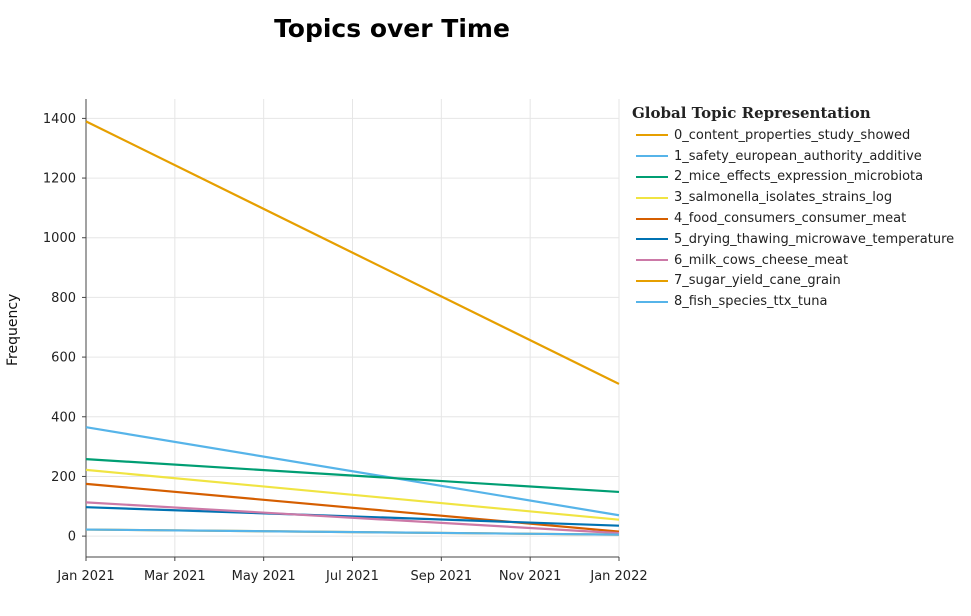 Image resolution: width=971 pixels, height=616 pixels. What do you see at coordinates (63, 417) in the screenshot?
I see `y-tick-label: 400` at bounding box center [63, 417].